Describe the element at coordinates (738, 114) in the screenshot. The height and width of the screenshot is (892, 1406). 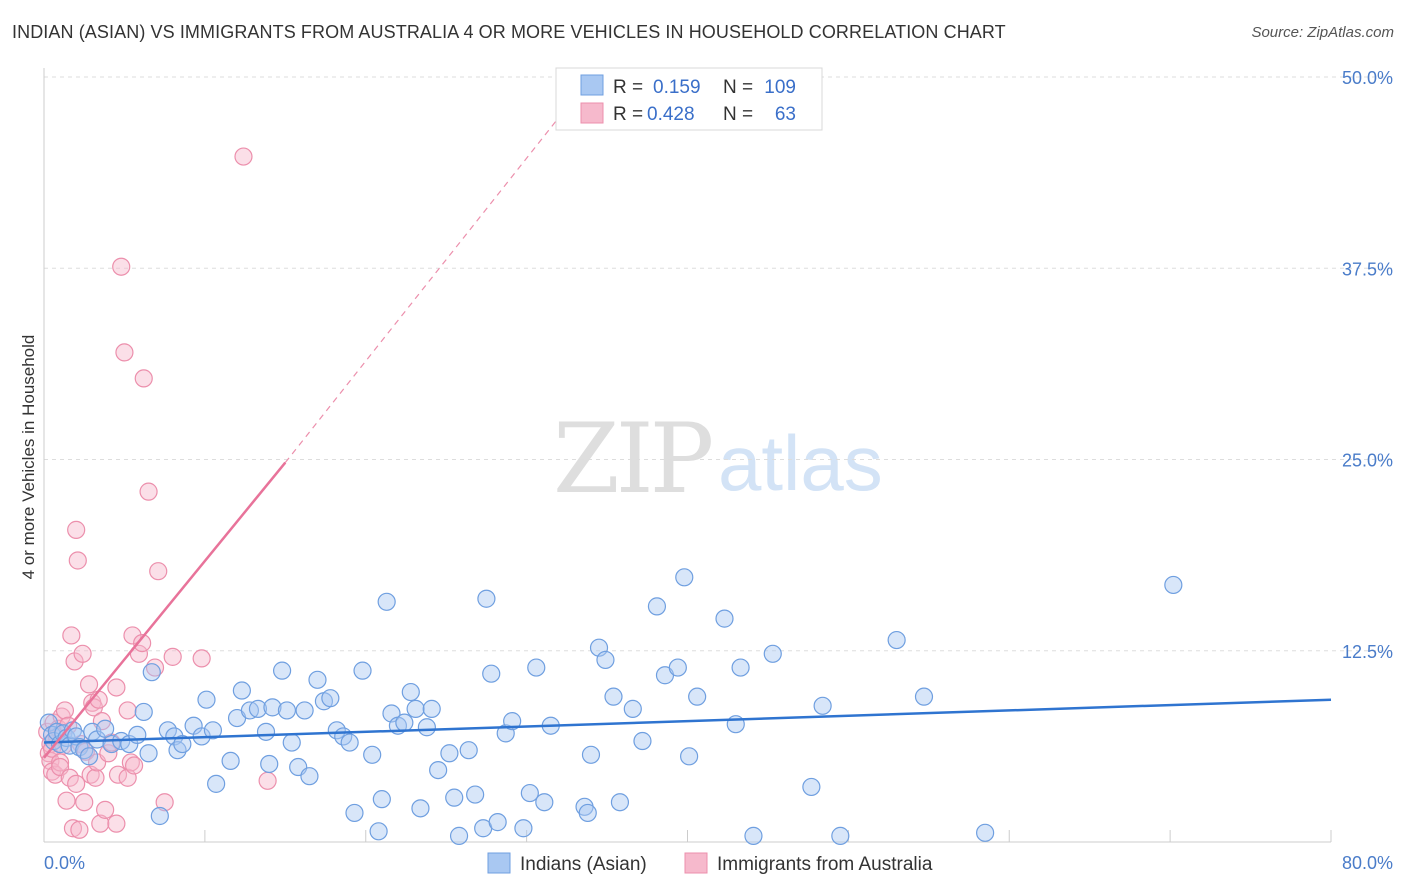
I see `legend-n-label-2: N =` at that location.